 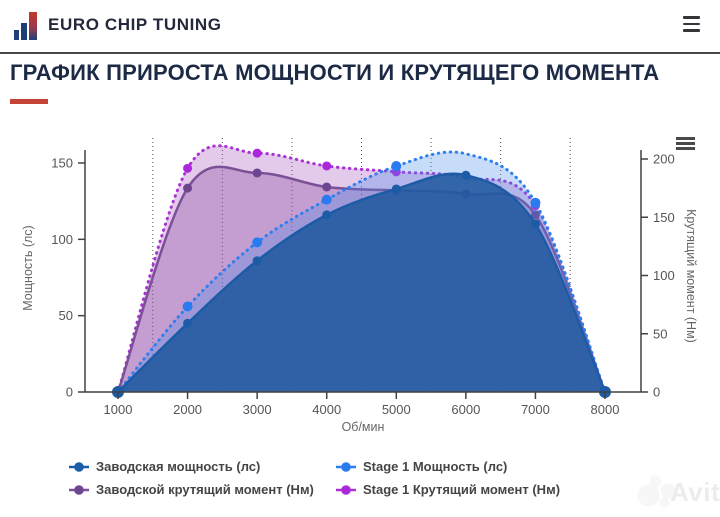 What do you see at coordinates (535, 409) in the screenshot?
I see `tick-label: 7000` at bounding box center [535, 409].